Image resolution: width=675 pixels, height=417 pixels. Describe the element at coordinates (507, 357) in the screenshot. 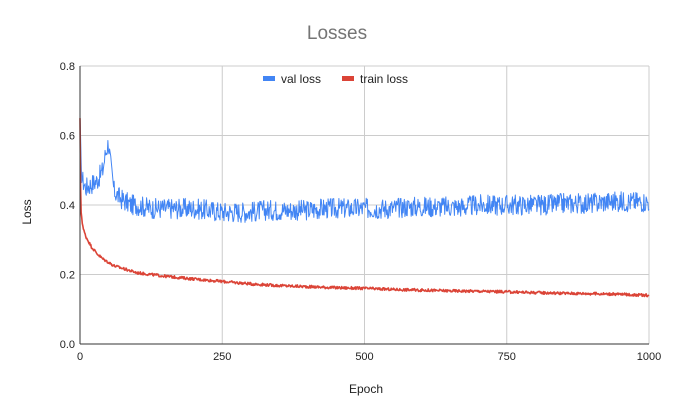

I see `x-tick-label: 750` at that location.